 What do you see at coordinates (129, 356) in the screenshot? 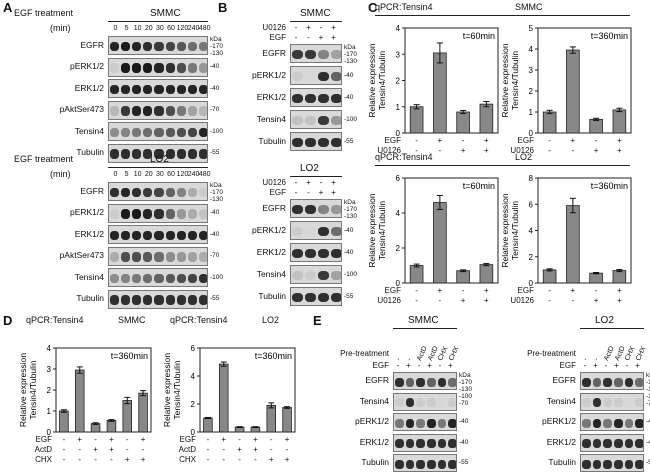
I see `time-annotation: t=360min` at bounding box center [129, 356].